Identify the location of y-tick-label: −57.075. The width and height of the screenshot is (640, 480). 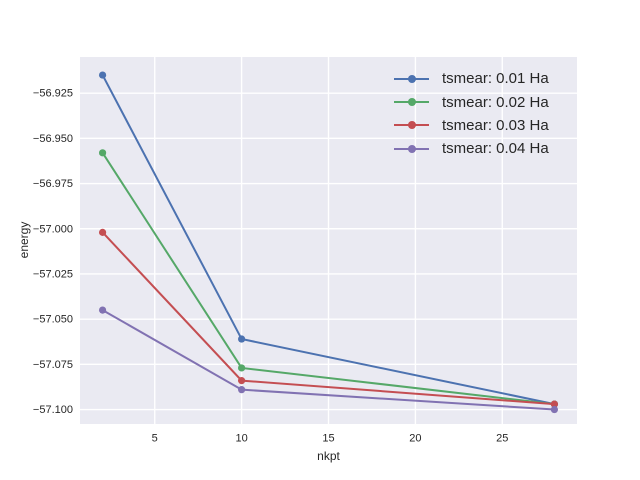
(53, 365).